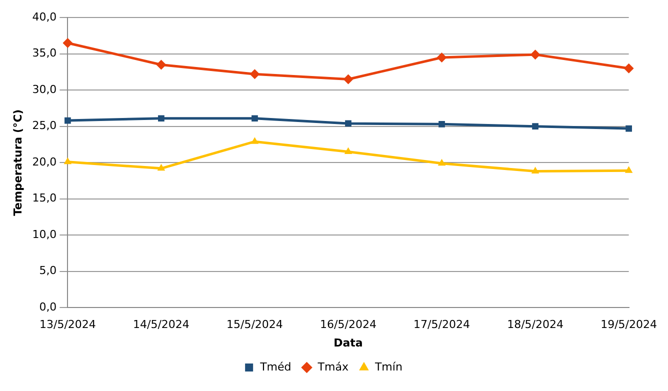 The height and width of the screenshot is (391, 668). I want to click on x-tick-label: 15/5/2024, so click(254, 325).